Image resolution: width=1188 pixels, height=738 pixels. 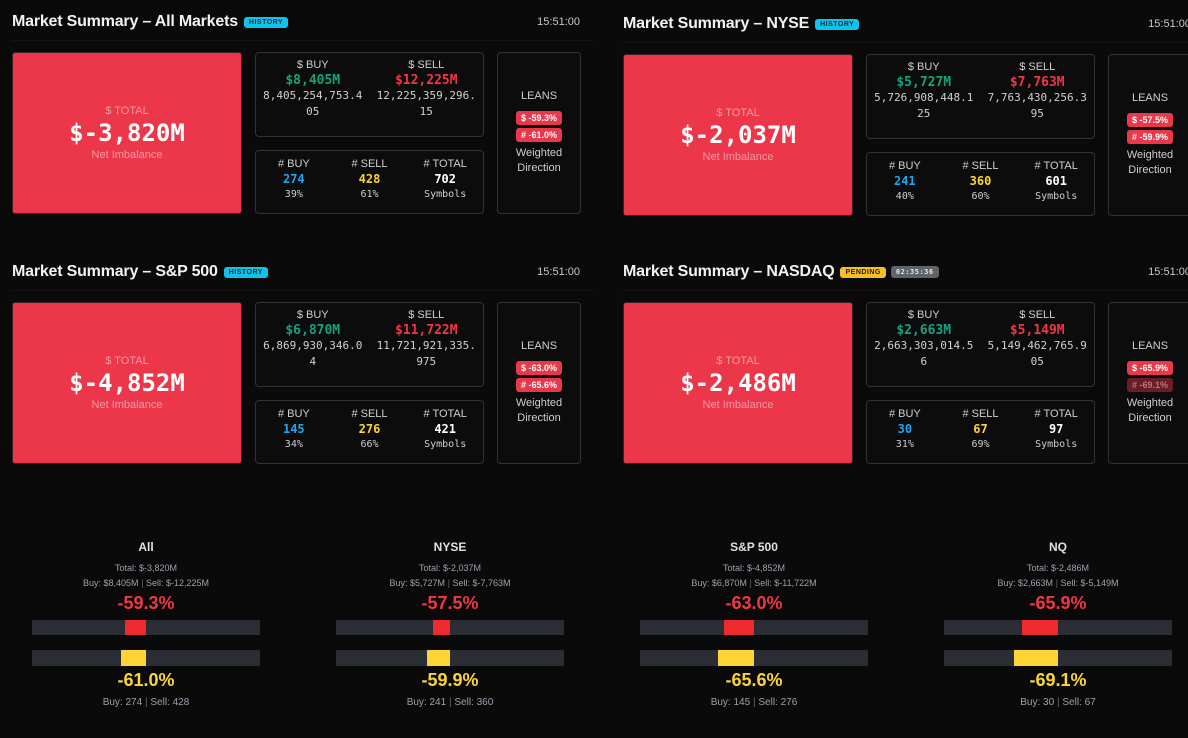 I want to click on net-imbalance-label: Net Imbalance, so click(x=738, y=157).